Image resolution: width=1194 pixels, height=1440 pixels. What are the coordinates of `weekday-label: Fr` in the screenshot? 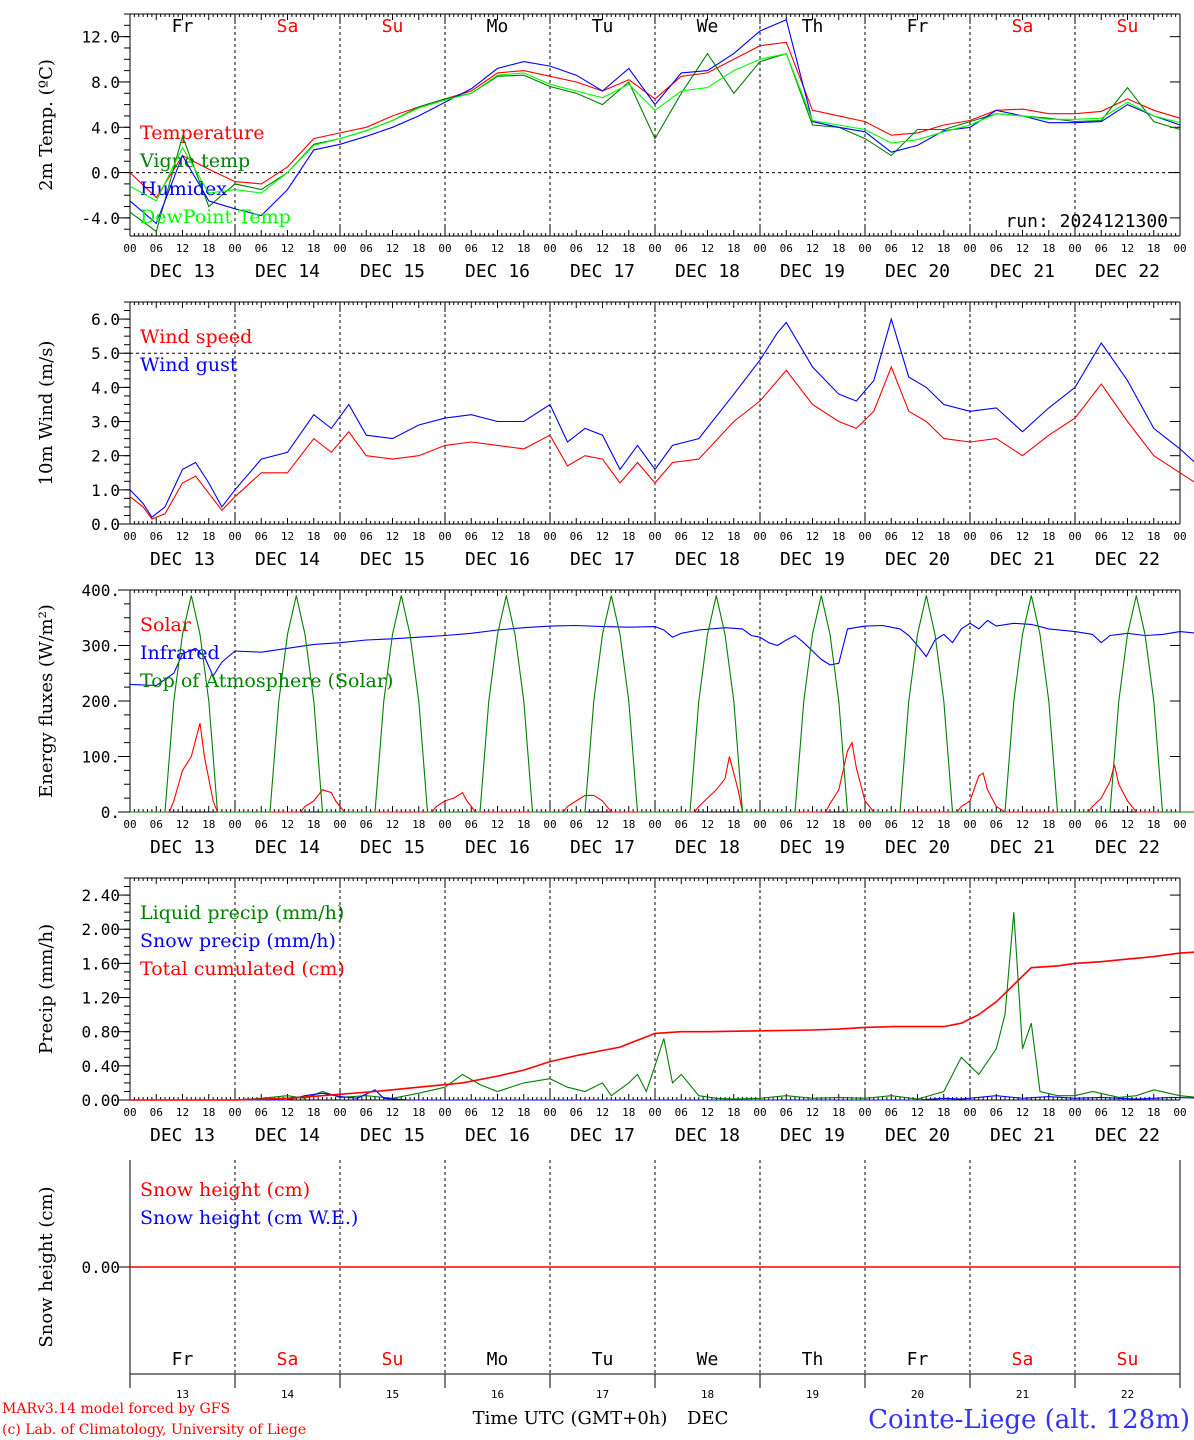 It's located at (918, 26).